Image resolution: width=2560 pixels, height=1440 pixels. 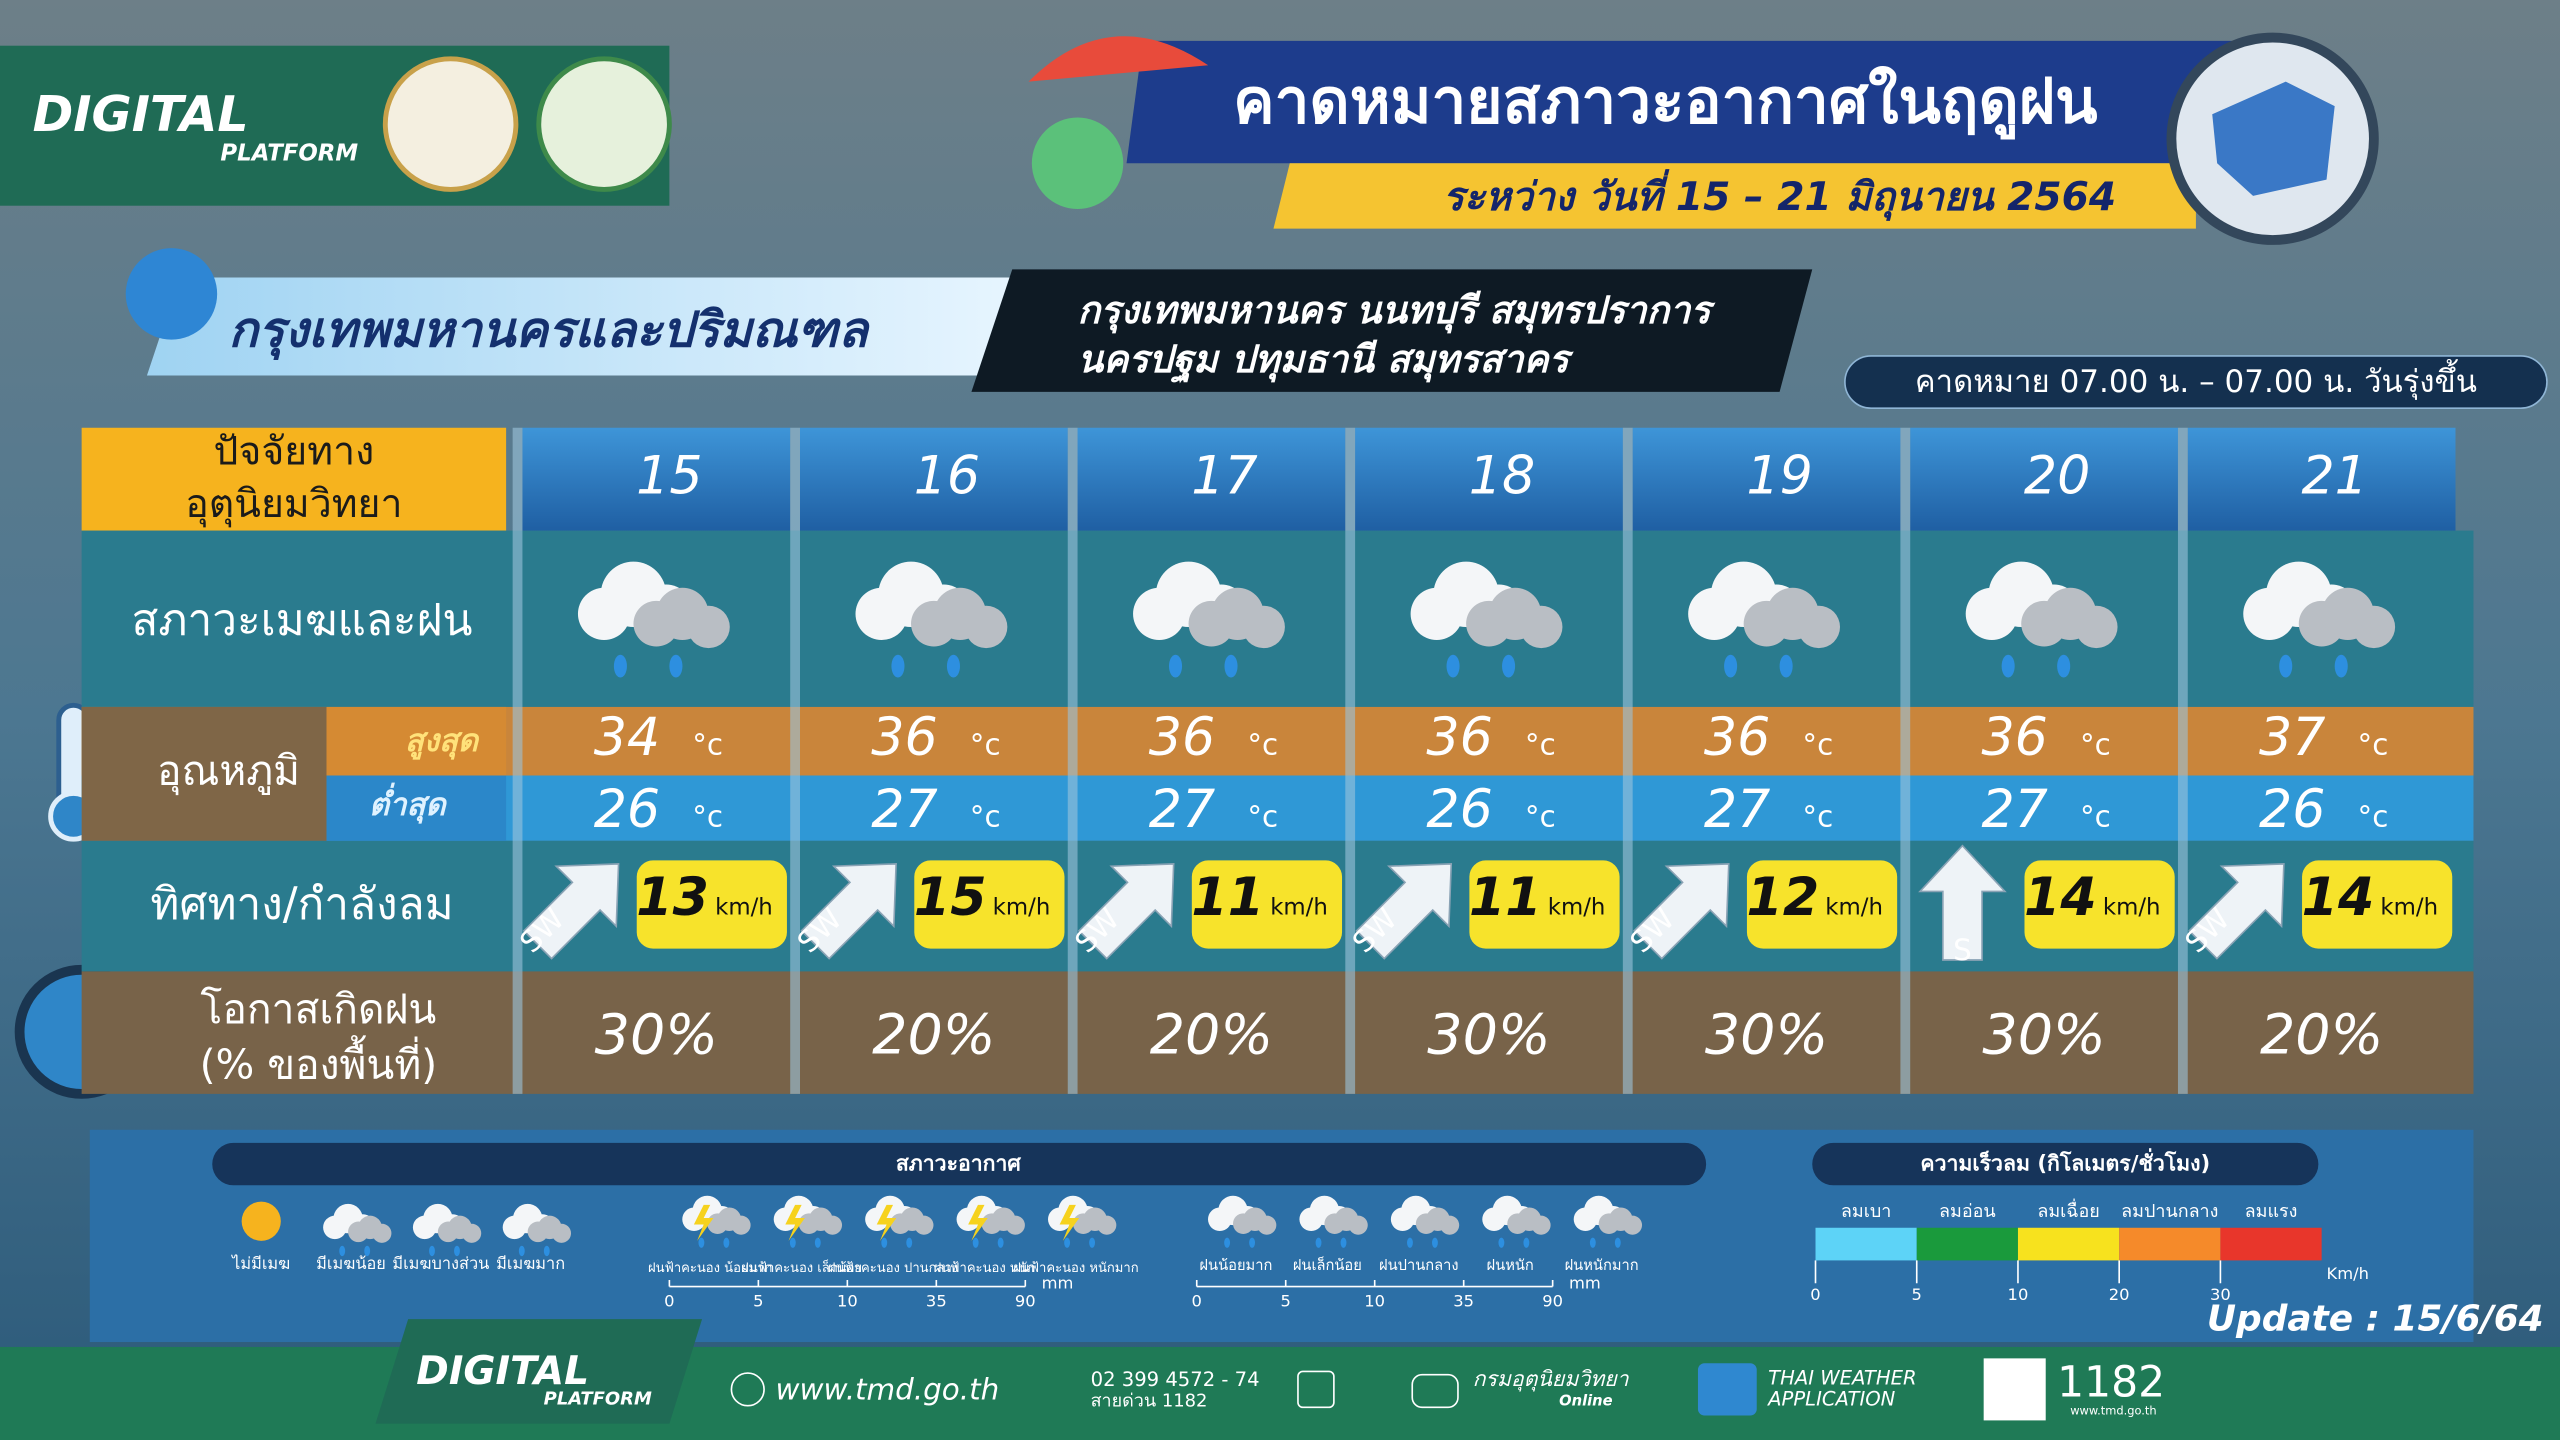 I want to click on row-label: สภาวะเมฆและฝน, so click(x=302, y=620).